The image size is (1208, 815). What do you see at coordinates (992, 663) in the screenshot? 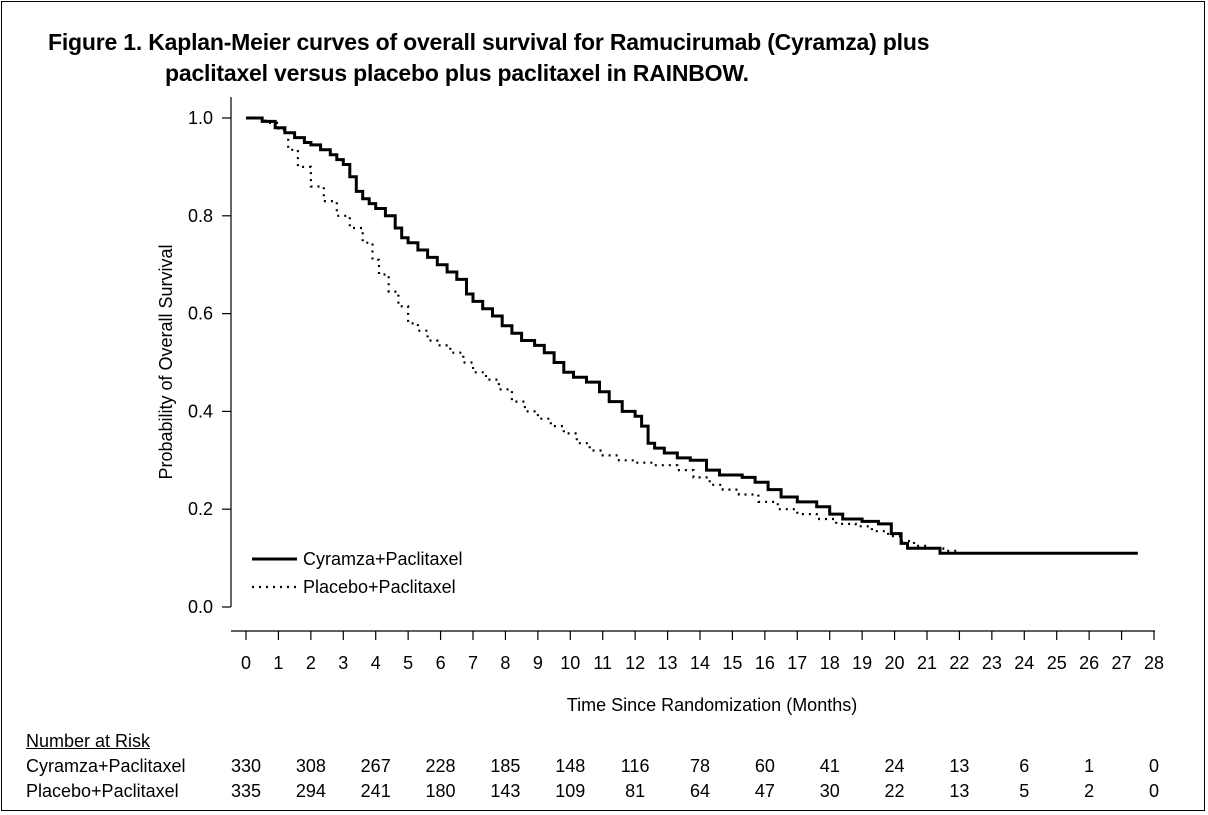
I see `x-tick-label: 23` at bounding box center [992, 663].